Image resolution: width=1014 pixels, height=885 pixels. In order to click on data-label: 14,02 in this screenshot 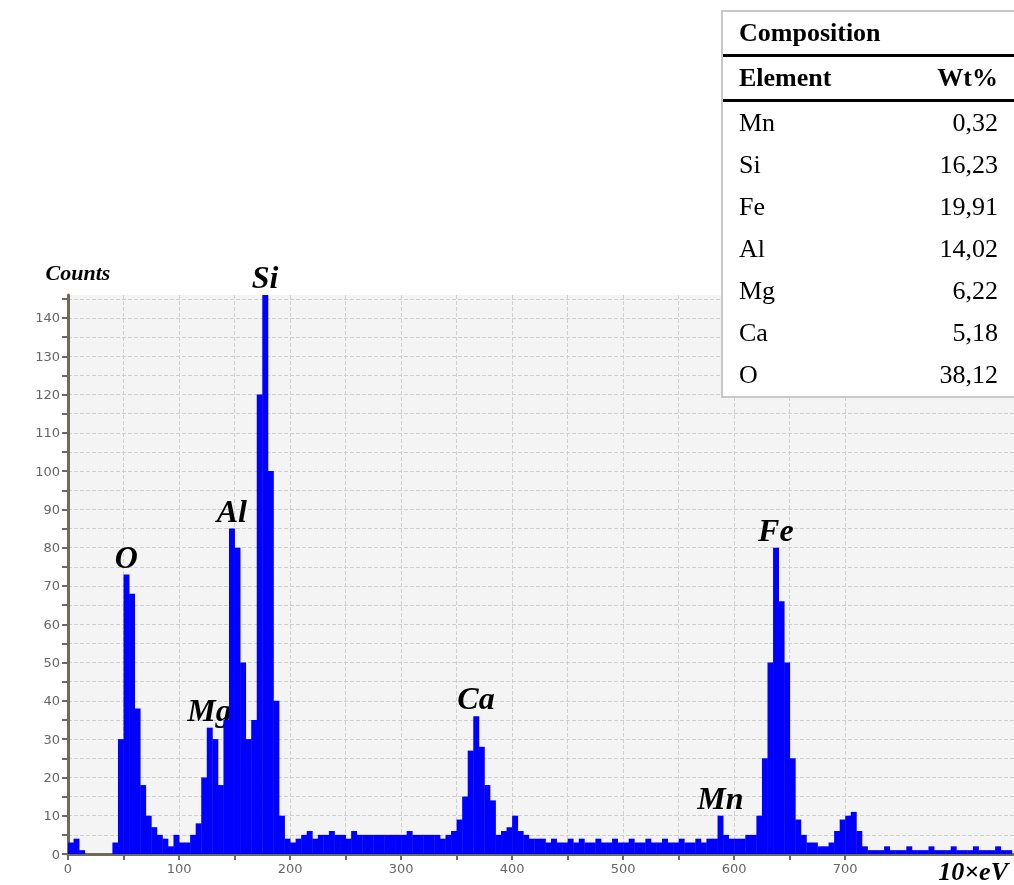, I will do `click(968, 249)`.